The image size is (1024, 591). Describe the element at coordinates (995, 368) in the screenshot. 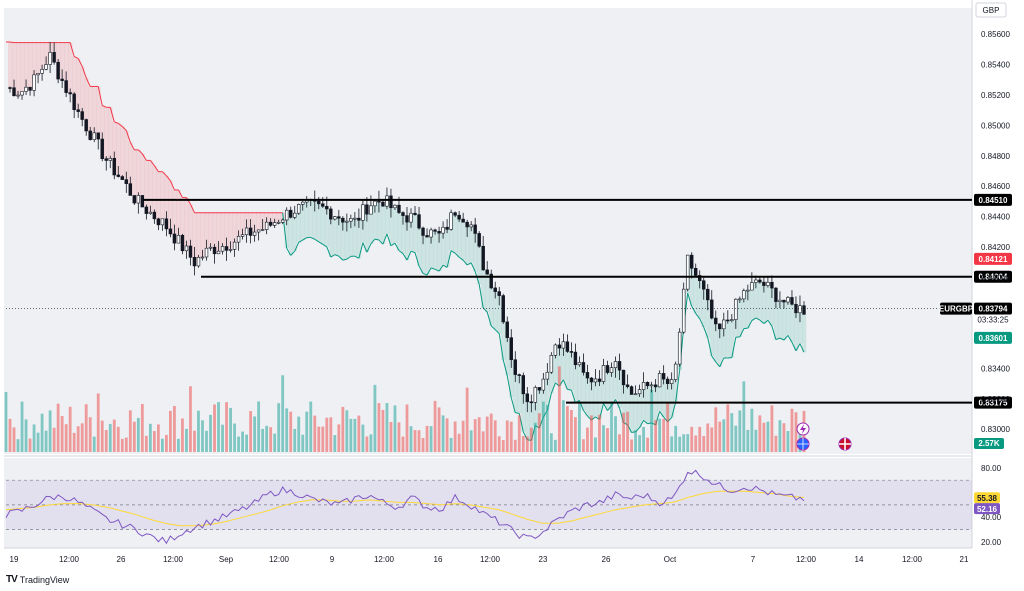

I see `price-tick: 0.83400` at that location.